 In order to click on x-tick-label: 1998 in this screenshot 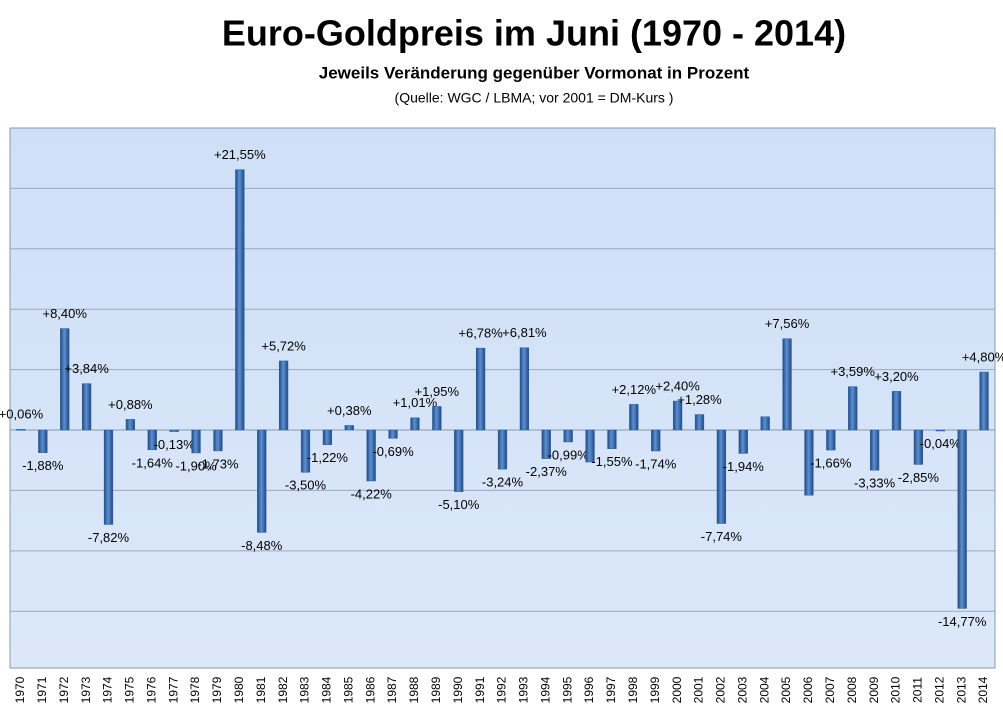, I will do `click(633, 689)`.